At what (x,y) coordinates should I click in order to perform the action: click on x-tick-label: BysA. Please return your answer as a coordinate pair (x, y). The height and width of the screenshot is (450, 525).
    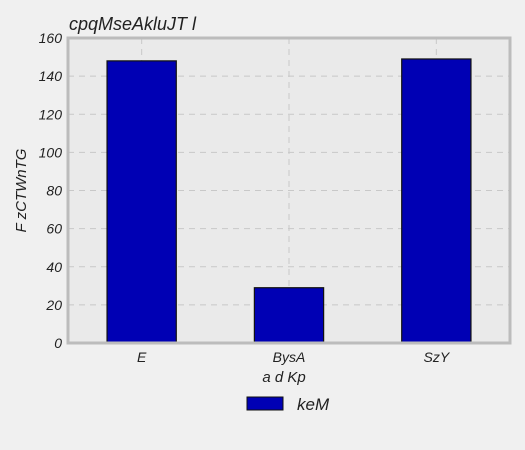
    Looking at the image, I should click on (289, 357).